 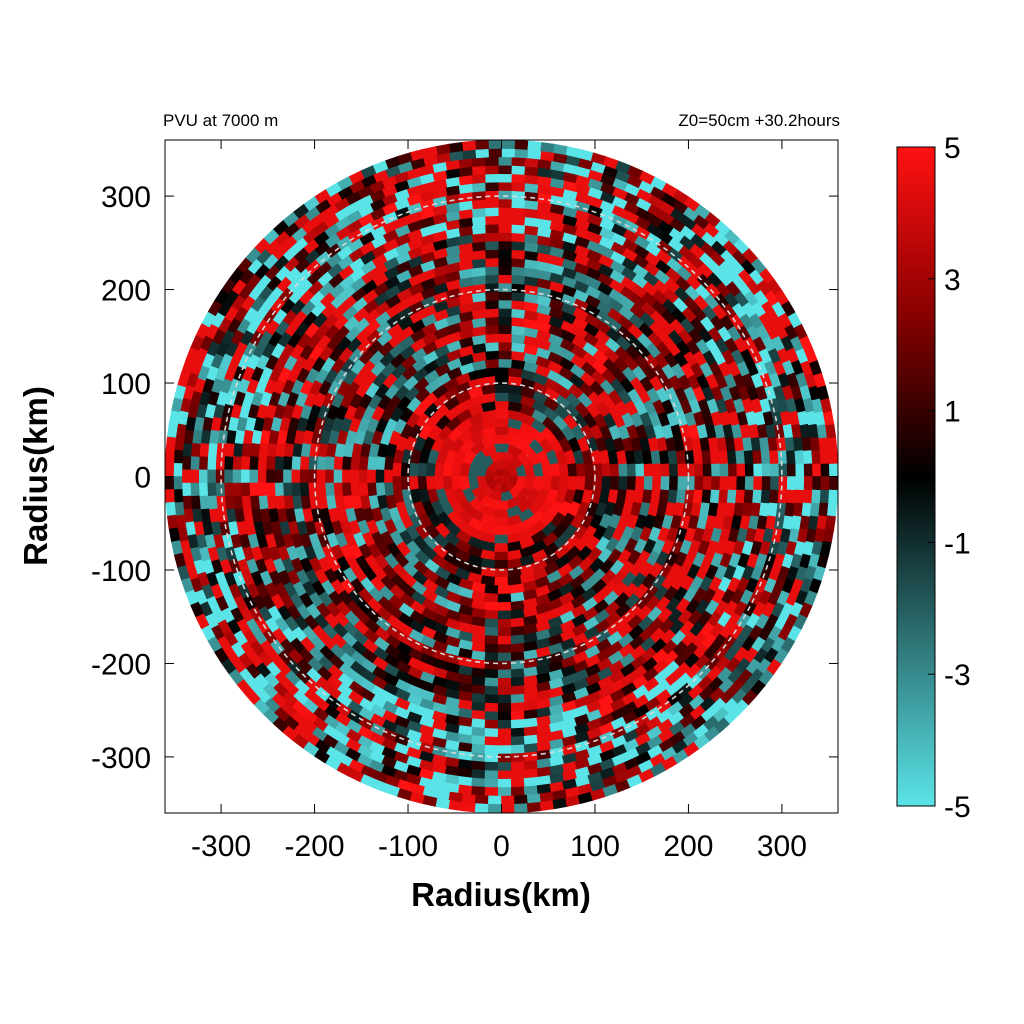 What do you see at coordinates (595, 846) in the screenshot?
I see `x-tick-label: 100` at bounding box center [595, 846].